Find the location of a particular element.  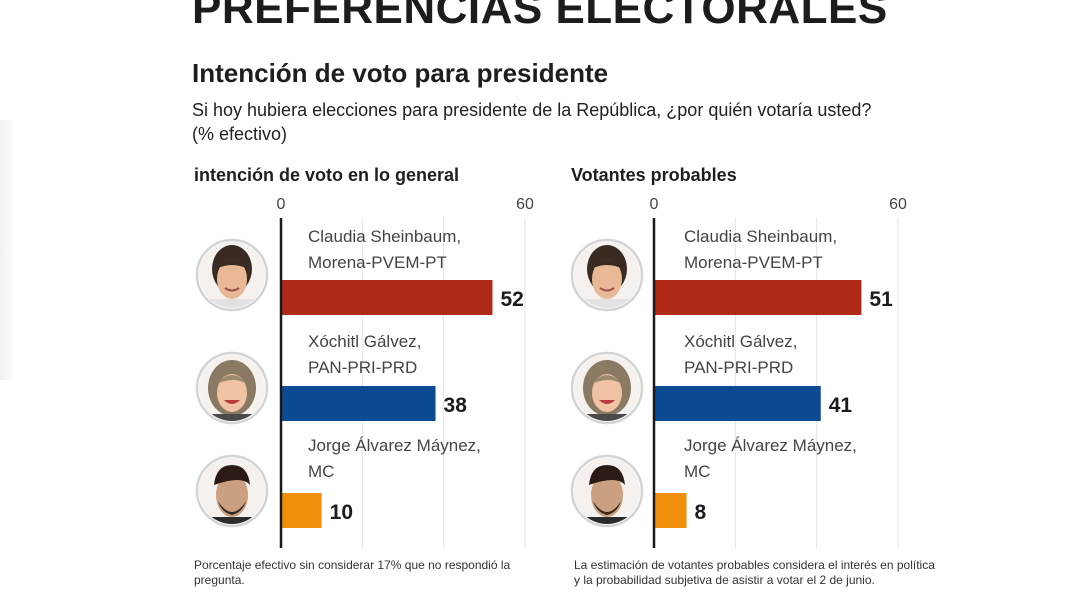

data-label: 52 is located at coordinates (511, 299).